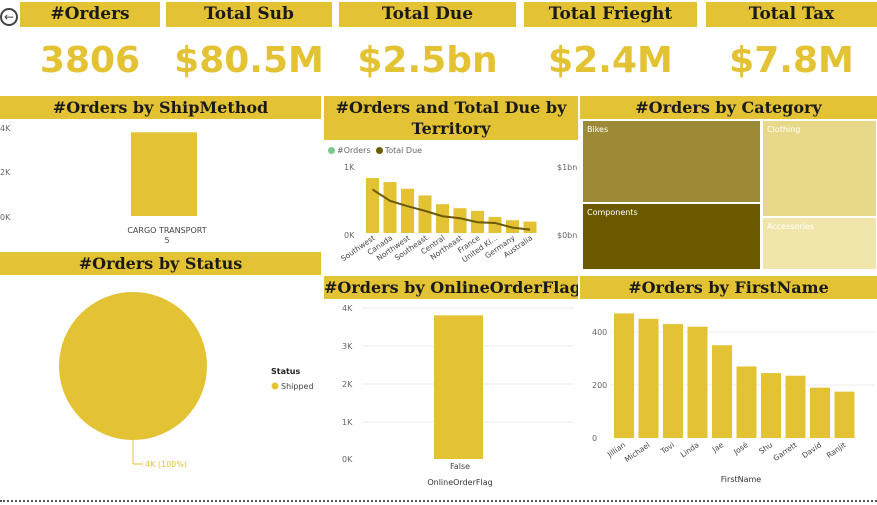 The image size is (877, 505). I want to click on treemap-label: Bikes, so click(598, 129).